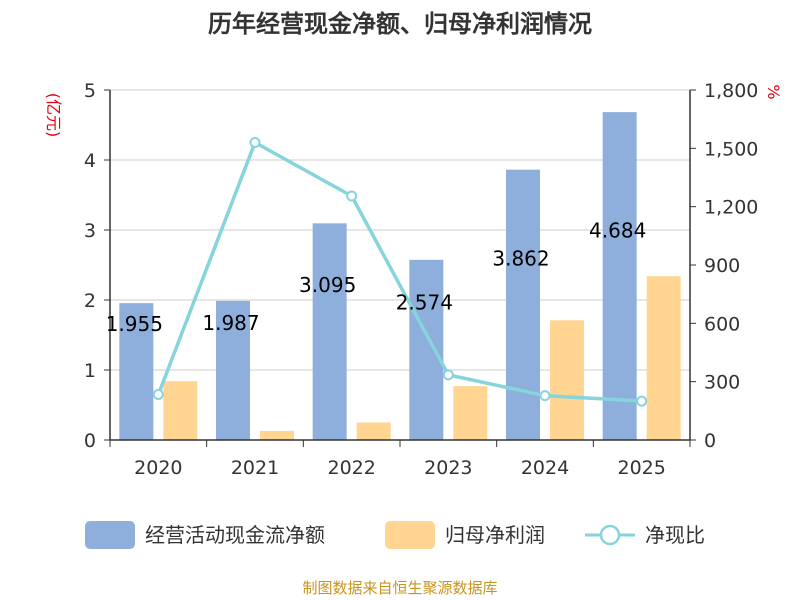 The image size is (800, 600). What do you see at coordinates (230, 323) in the screenshot?
I see `data-label: 1.987` at bounding box center [230, 323].